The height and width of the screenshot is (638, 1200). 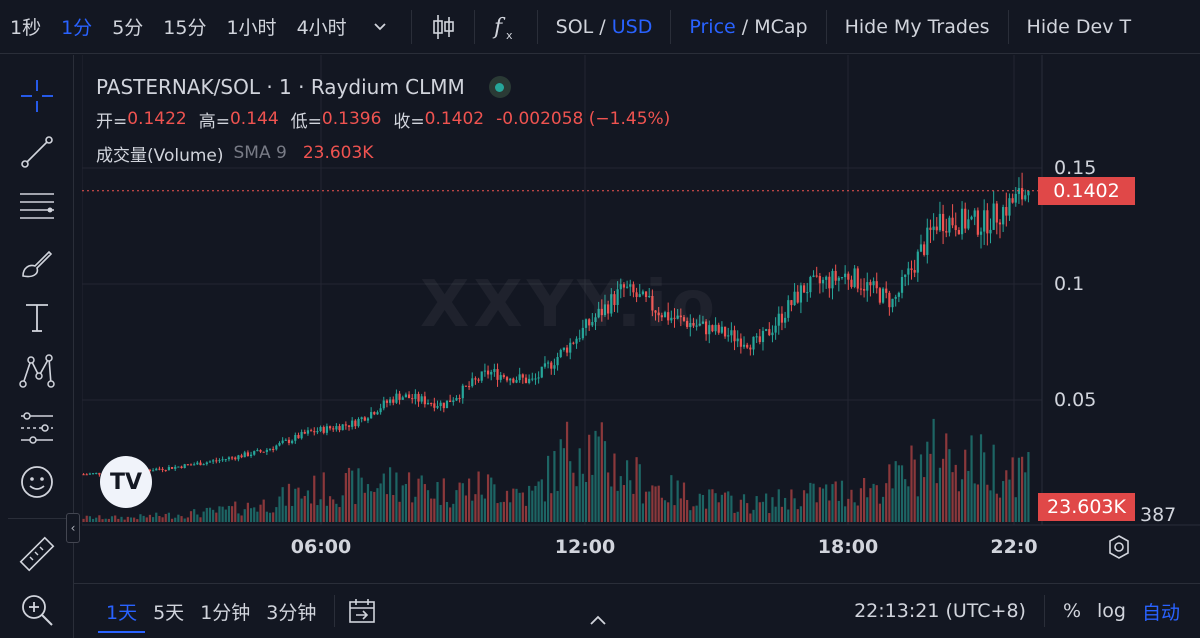 I want to click on volume-legend: 成交量(Volume) SMA 9 23.603K, so click(x=389, y=153).